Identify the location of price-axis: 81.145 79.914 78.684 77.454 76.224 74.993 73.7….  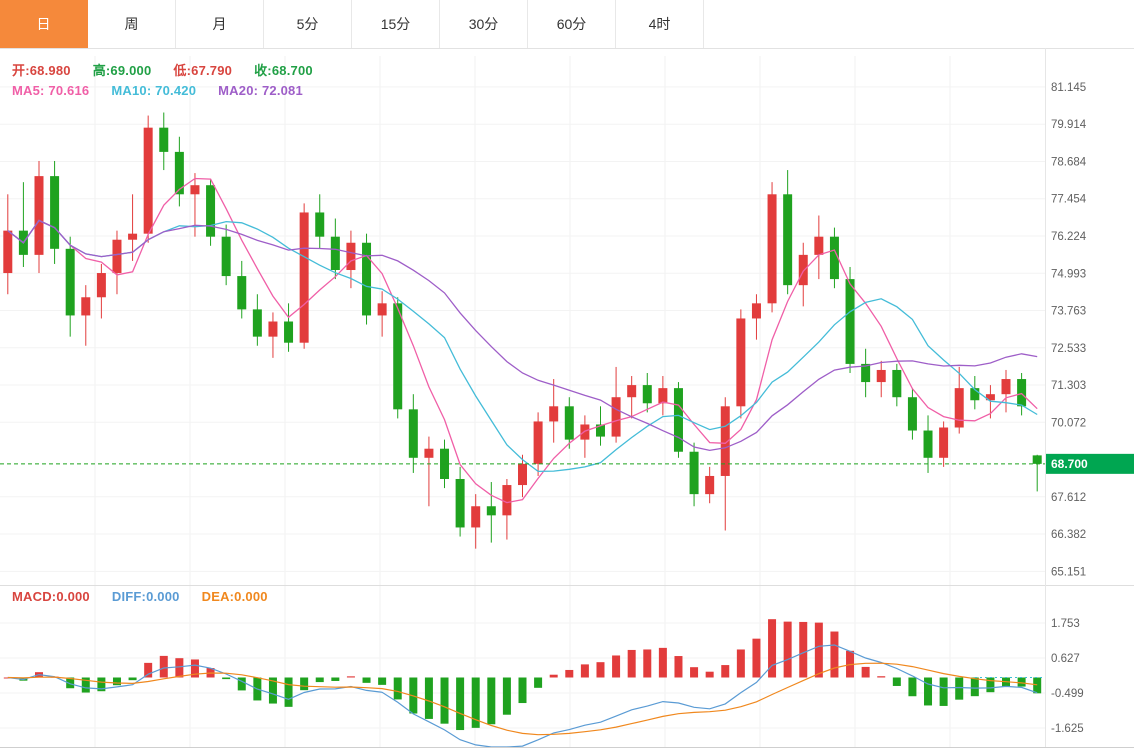
(1069, 330).